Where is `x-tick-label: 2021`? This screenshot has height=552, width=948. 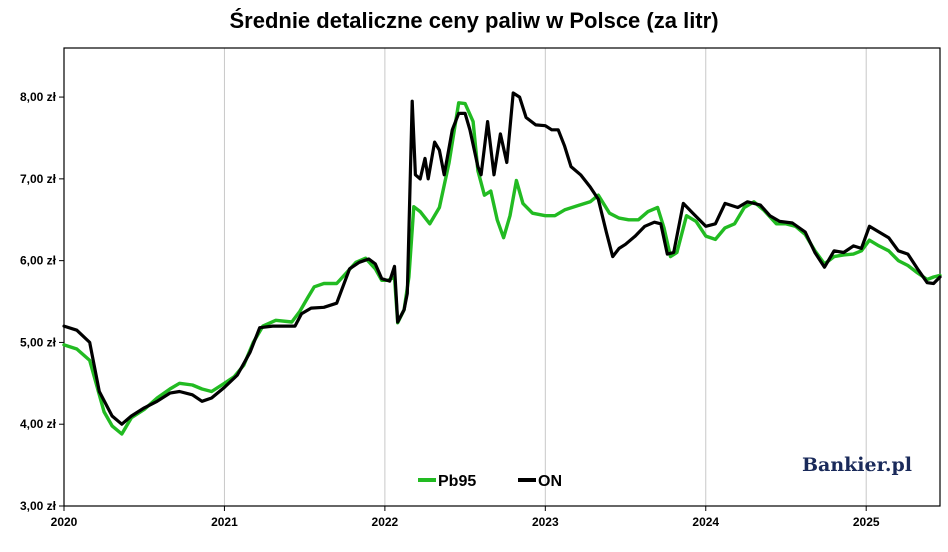
x-tick-label: 2021 is located at coordinates (224, 522).